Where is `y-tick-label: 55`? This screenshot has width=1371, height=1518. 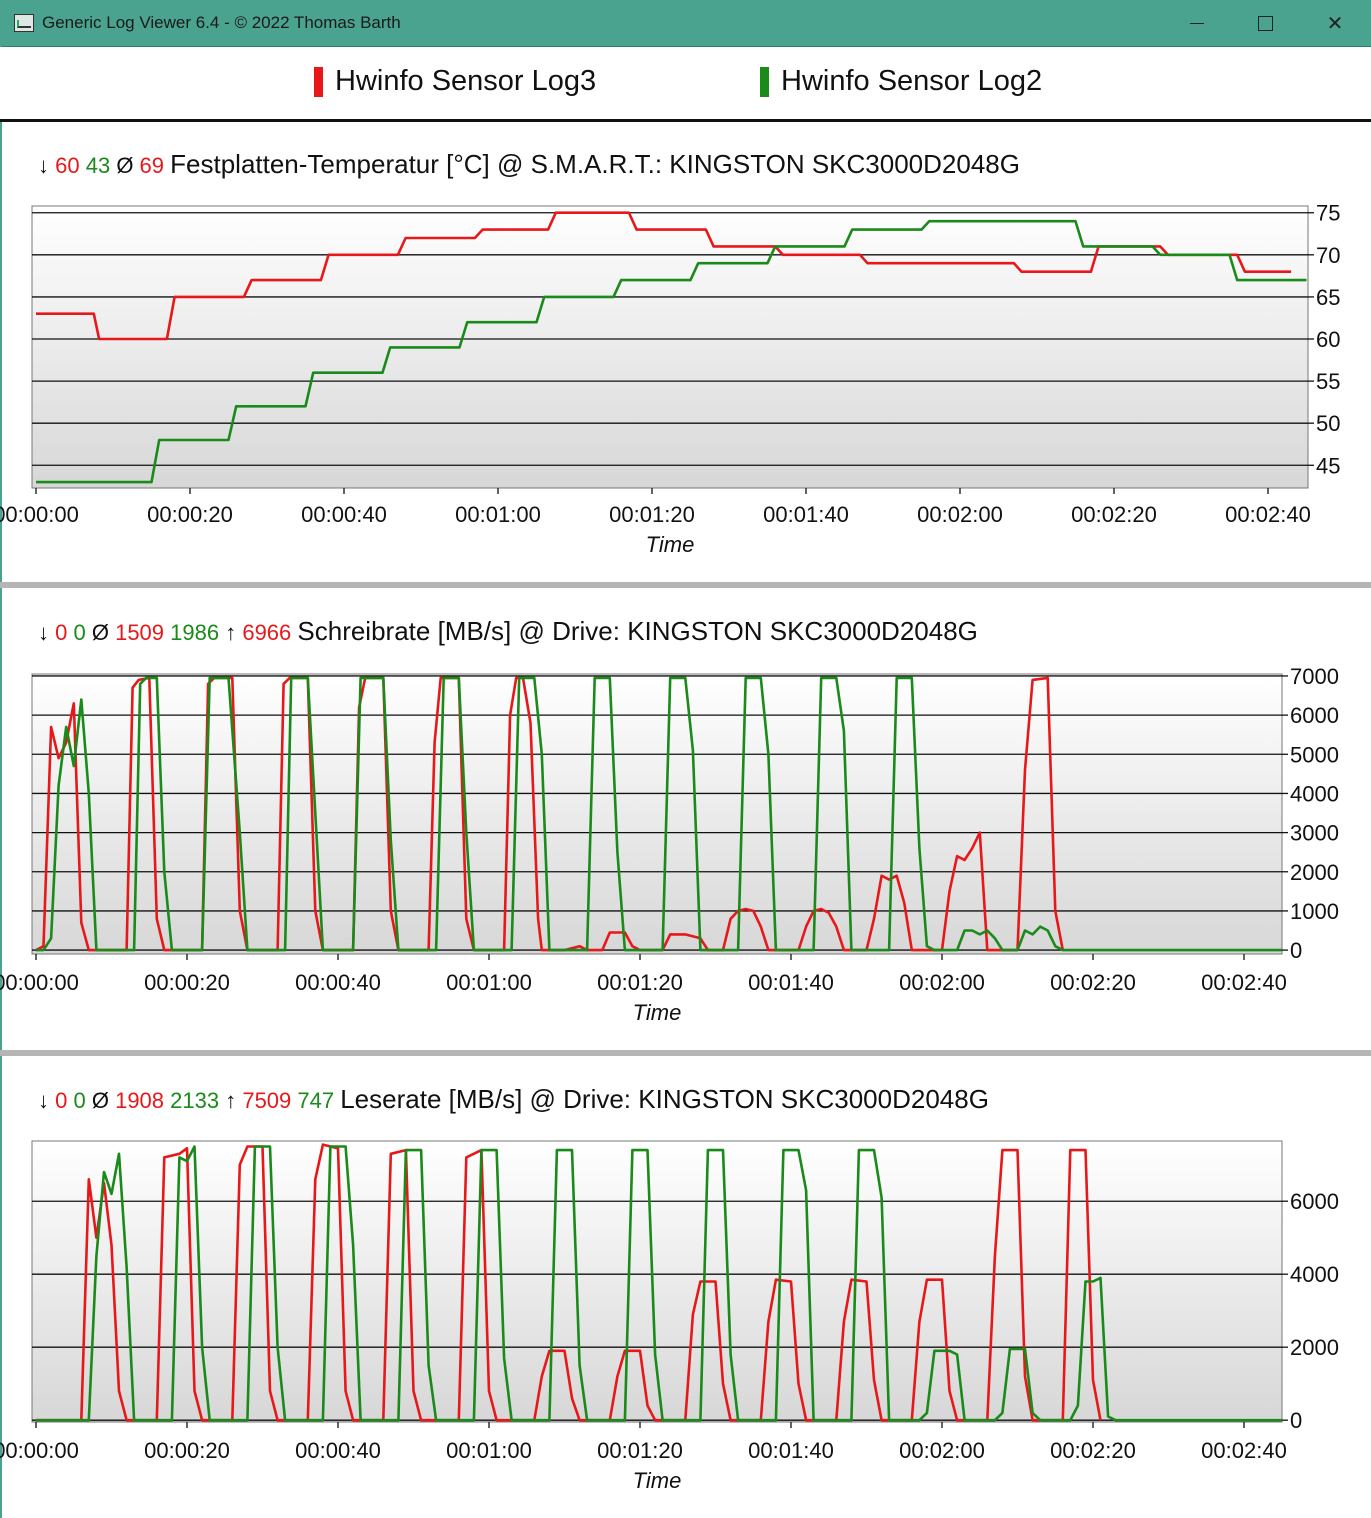 y-tick-label: 55 is located at coordinates (1328, 381).